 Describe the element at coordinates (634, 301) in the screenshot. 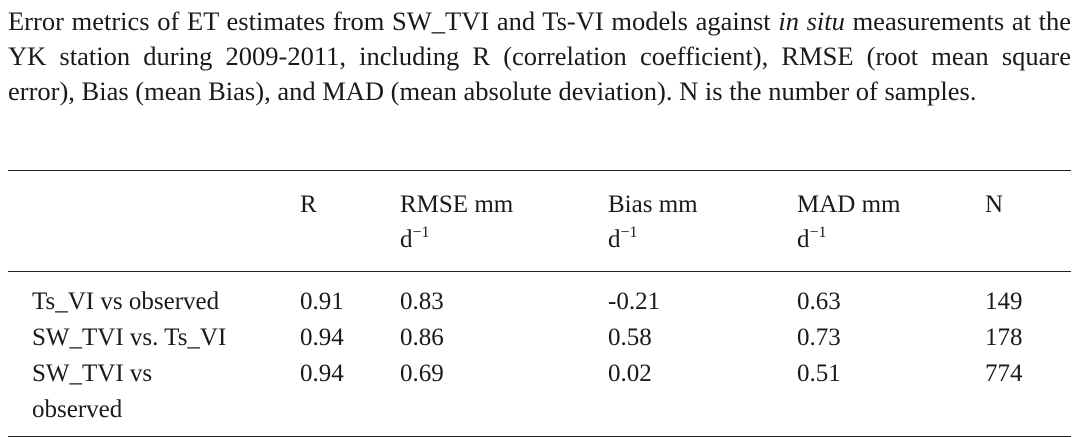

I see `value-cell: -0.21` at that location.